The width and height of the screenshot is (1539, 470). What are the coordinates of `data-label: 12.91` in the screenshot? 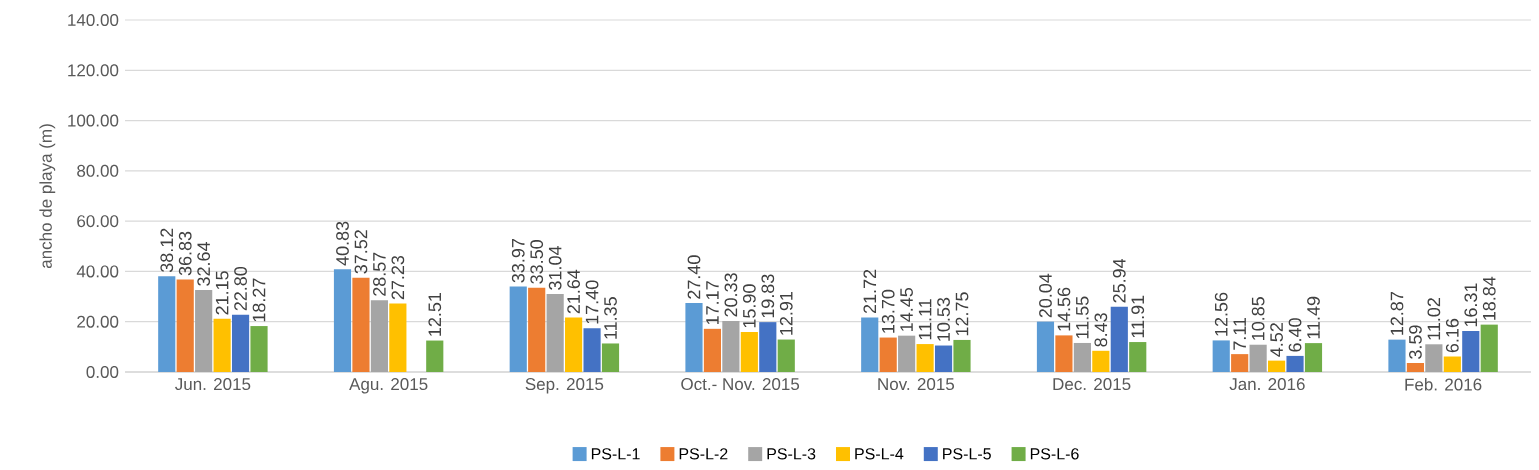 It's located at (786, 313).